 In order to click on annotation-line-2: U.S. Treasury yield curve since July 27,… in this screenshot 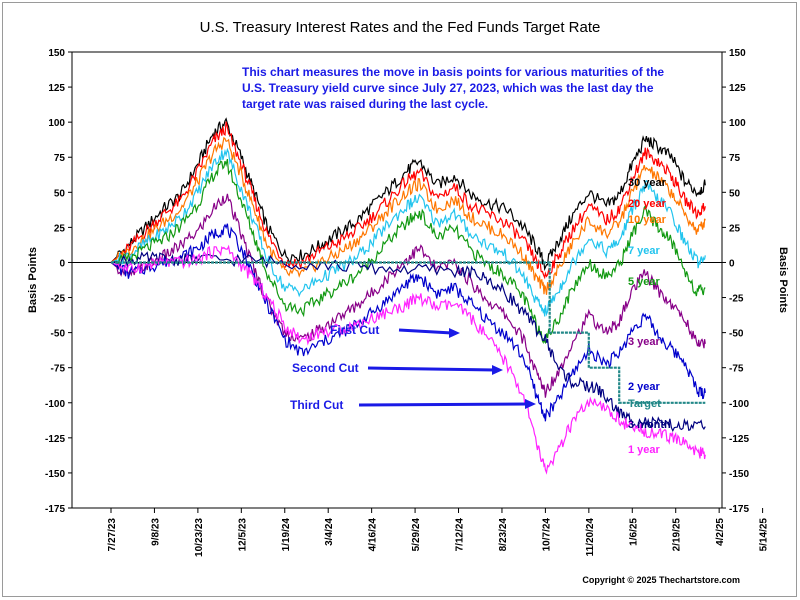, I will do `click(448, 88)`.